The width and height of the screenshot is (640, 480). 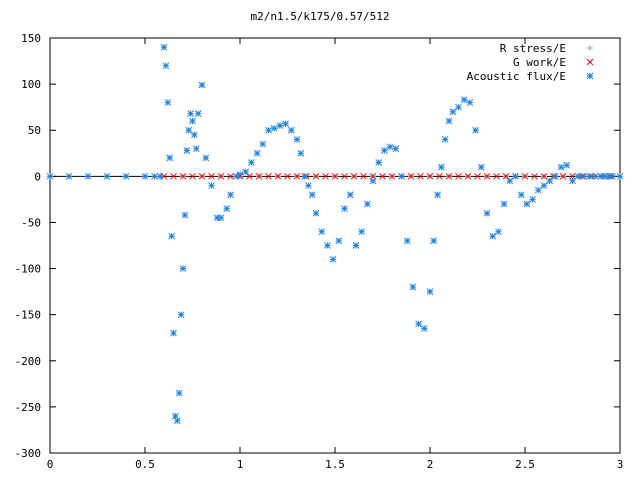 I want to click on x-tick-label: 2.5, so click(x=525, y=464).